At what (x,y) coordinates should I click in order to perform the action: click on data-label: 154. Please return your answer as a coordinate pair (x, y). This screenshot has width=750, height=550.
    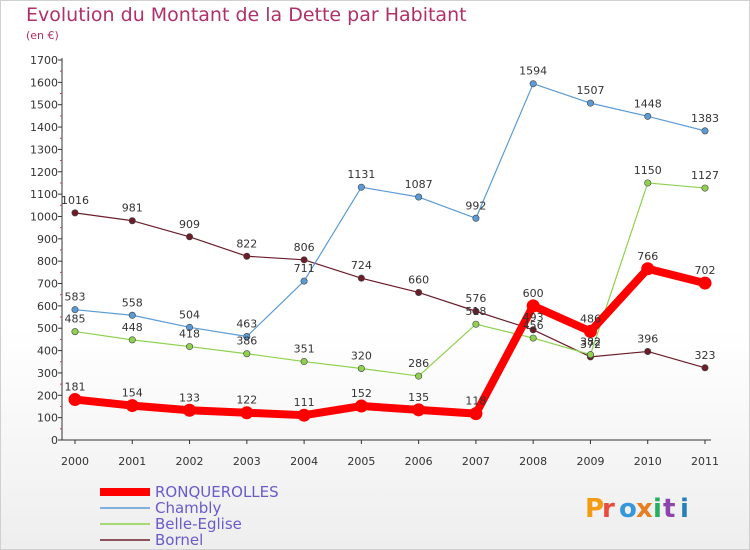
    Looking at the image, I should click on (132, 393).